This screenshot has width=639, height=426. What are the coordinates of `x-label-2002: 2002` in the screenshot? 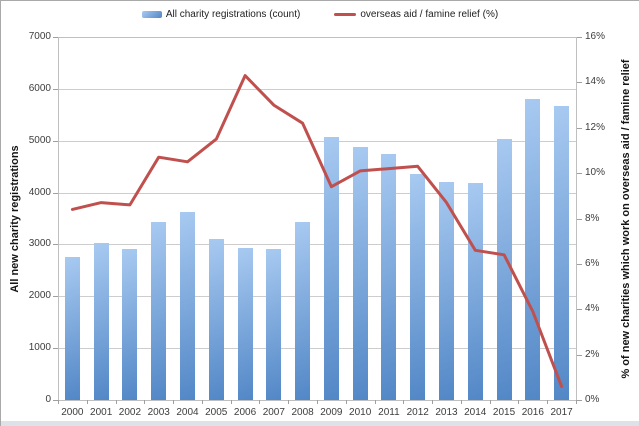 It's located at (130, 412).